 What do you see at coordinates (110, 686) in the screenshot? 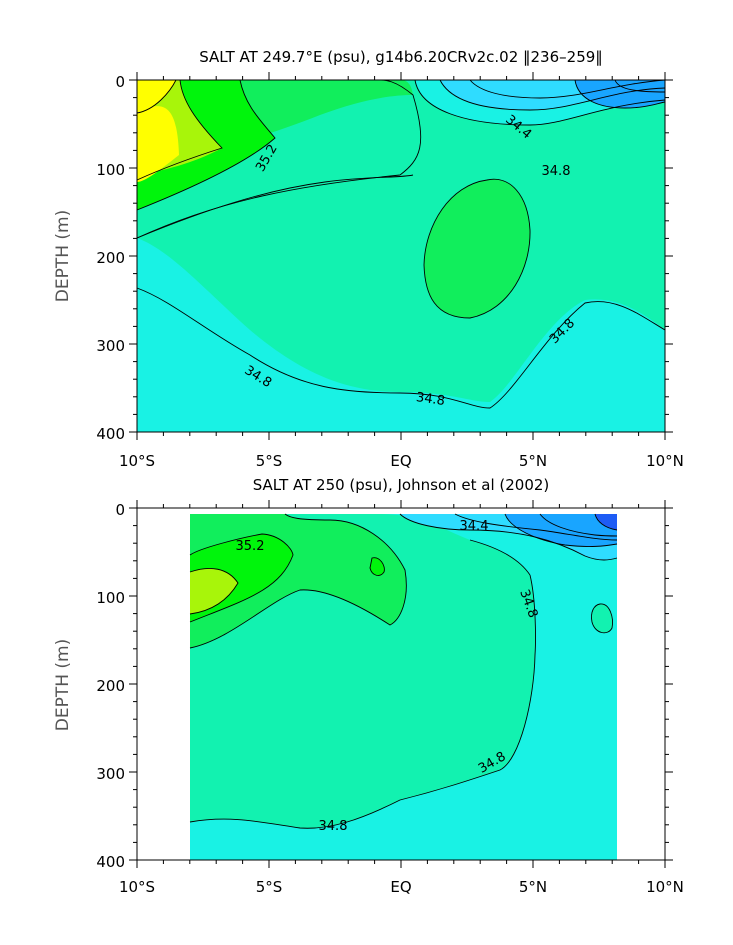
I see `bottom-ytick-200: 200` at bounding box center [110, 686].